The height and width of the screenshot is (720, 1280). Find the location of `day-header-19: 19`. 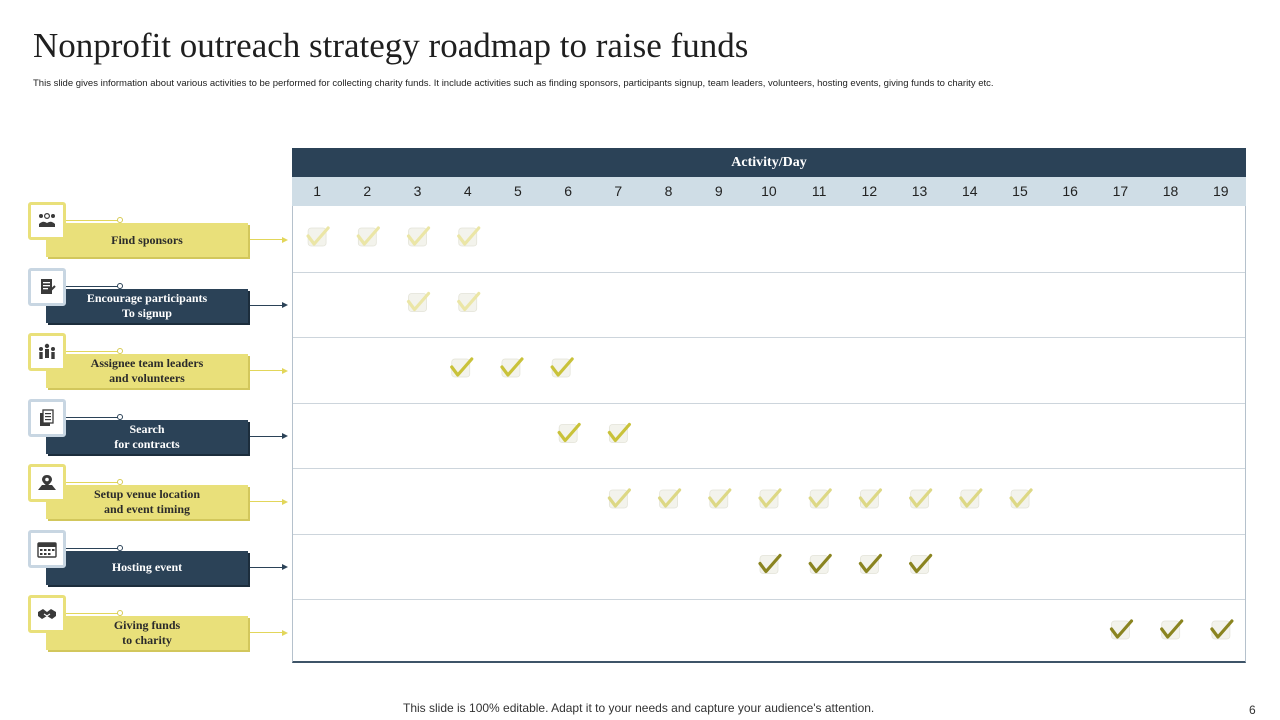

day-header-19: 19 is located at coordinates (1220, 191).